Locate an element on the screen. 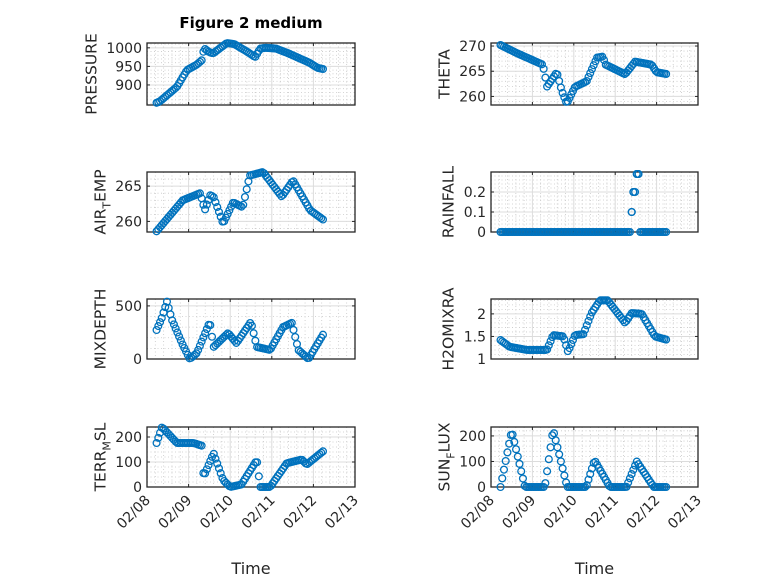 The width and height of the screenshot is (778, 583). y-tick-label: 2 is located at coordinates (481, 315).